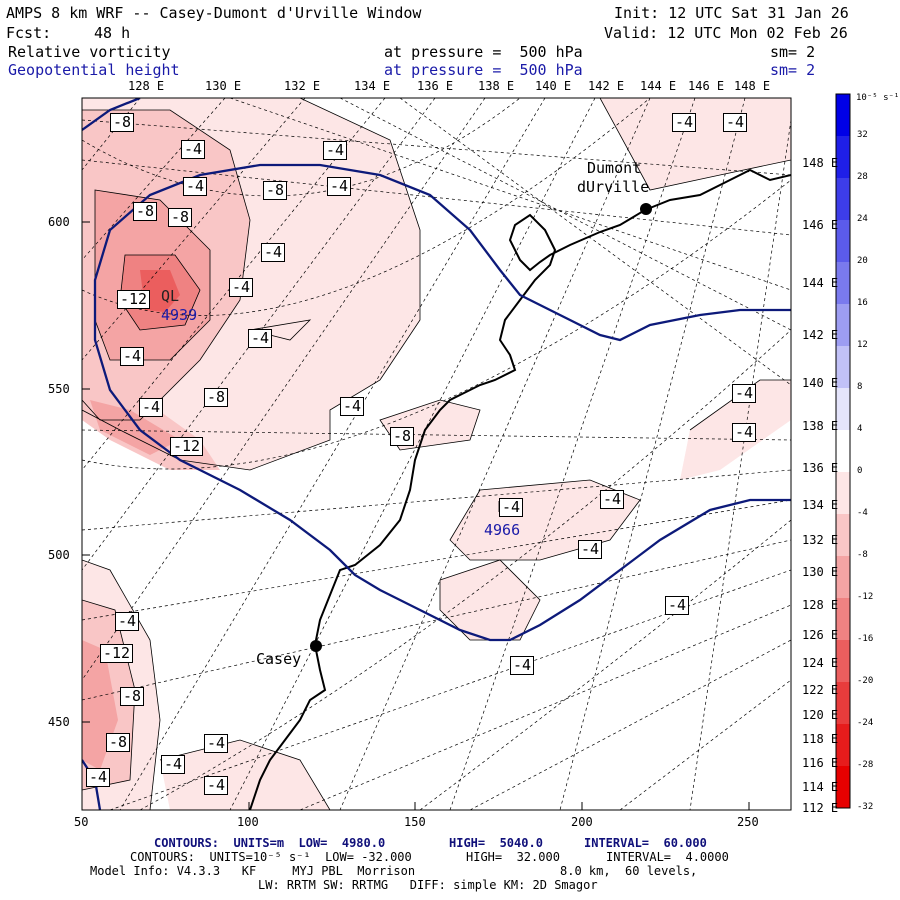 This screenshot has width=900, height=900. Describe the element at coordinates (820, 572) in the screenshot. I see `right-lon-label: 130 E` at that location.